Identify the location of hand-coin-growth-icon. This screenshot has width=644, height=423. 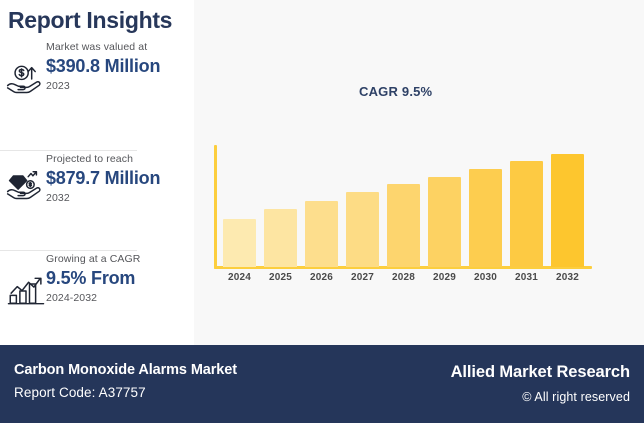
(26, 79).